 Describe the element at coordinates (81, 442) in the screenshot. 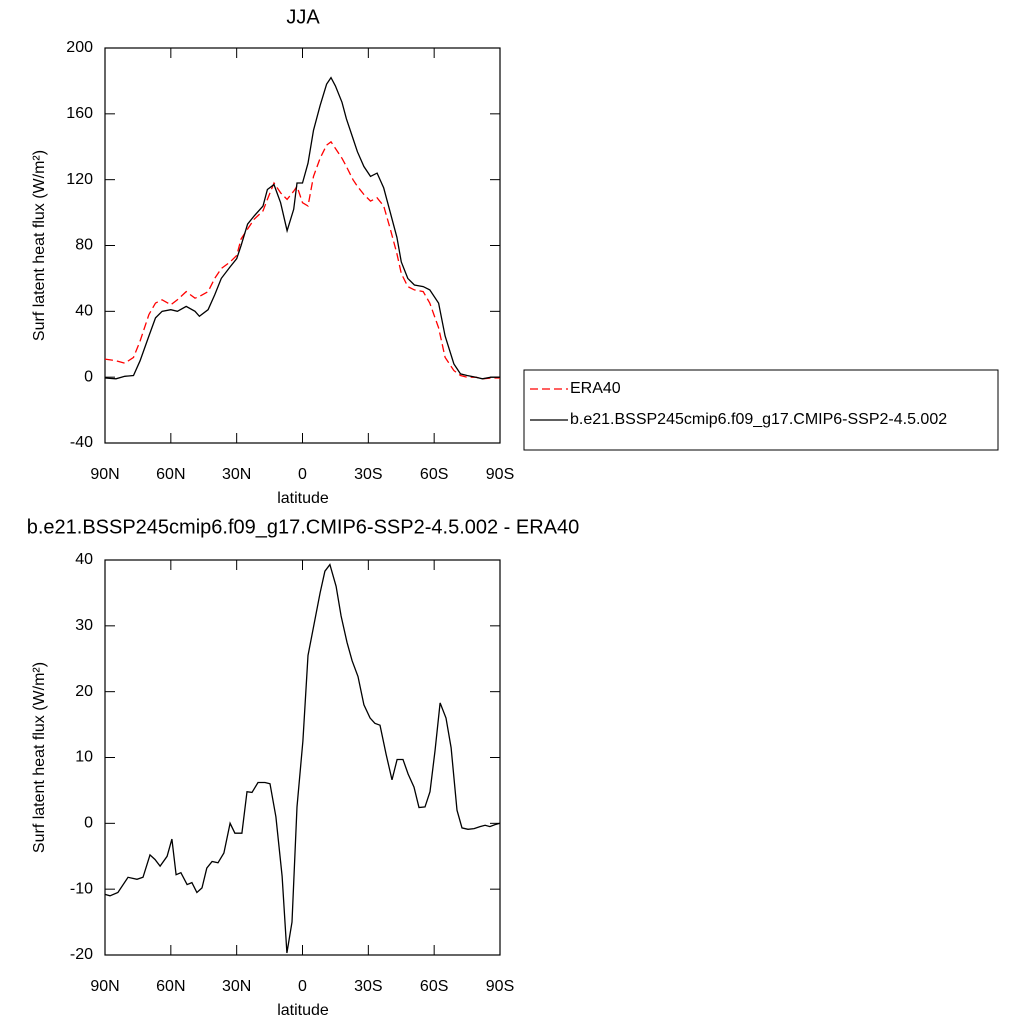

I see `y-tick-label: -40` at that location.